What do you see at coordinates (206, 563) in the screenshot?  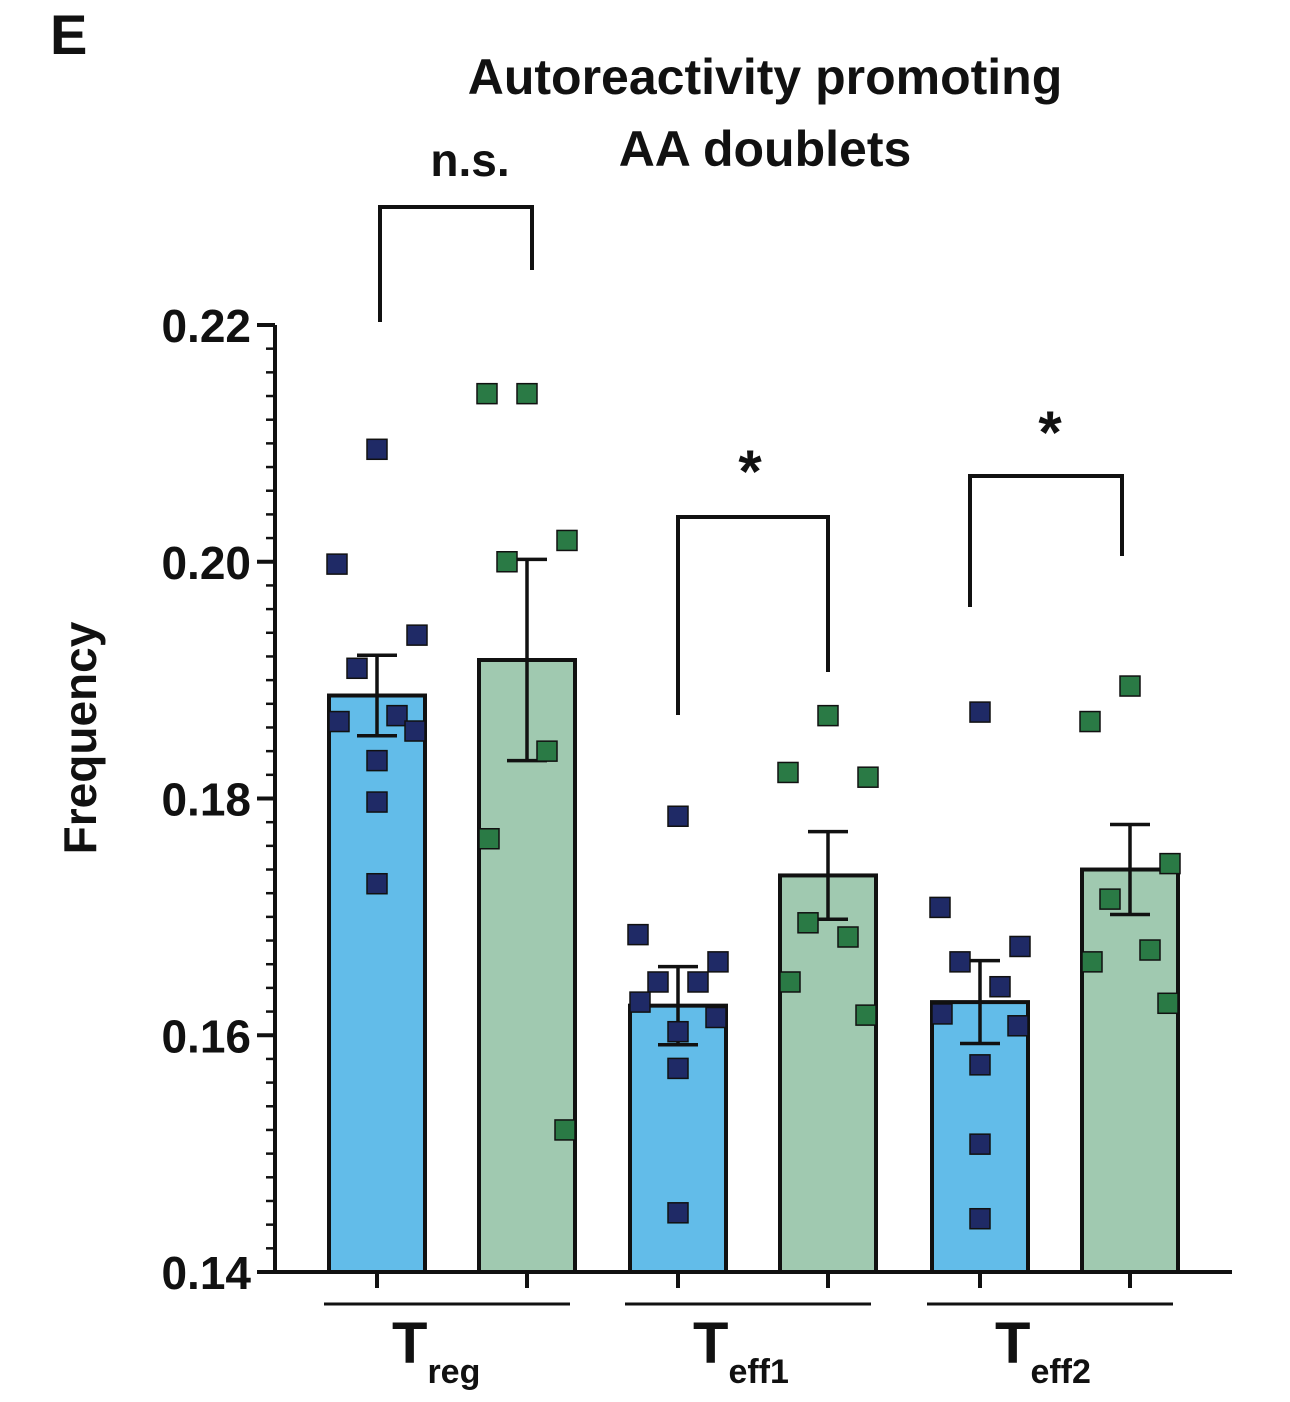 I see `y-tick-label: 0.20` at bounding box center [206, 563].